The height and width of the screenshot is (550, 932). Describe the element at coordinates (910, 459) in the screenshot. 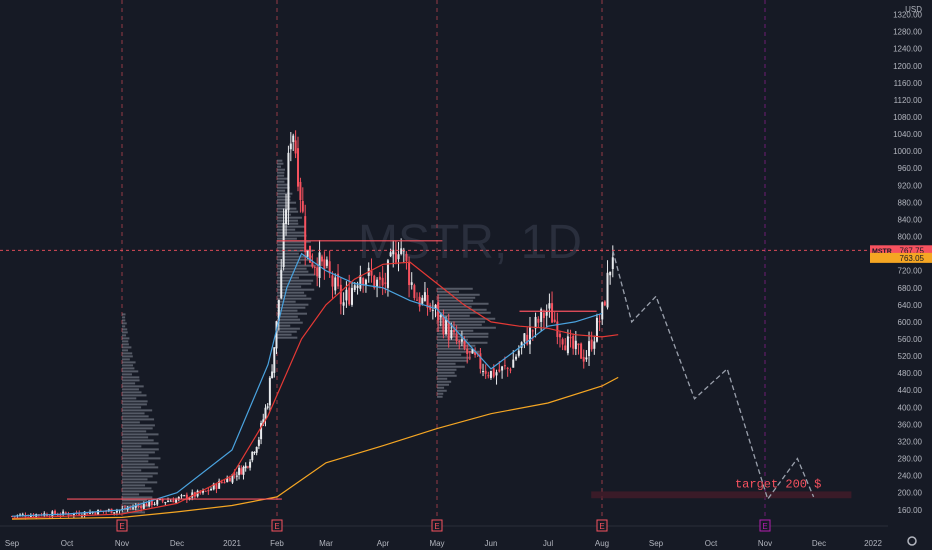

I see `y-tick-label: 280.00` at that location.